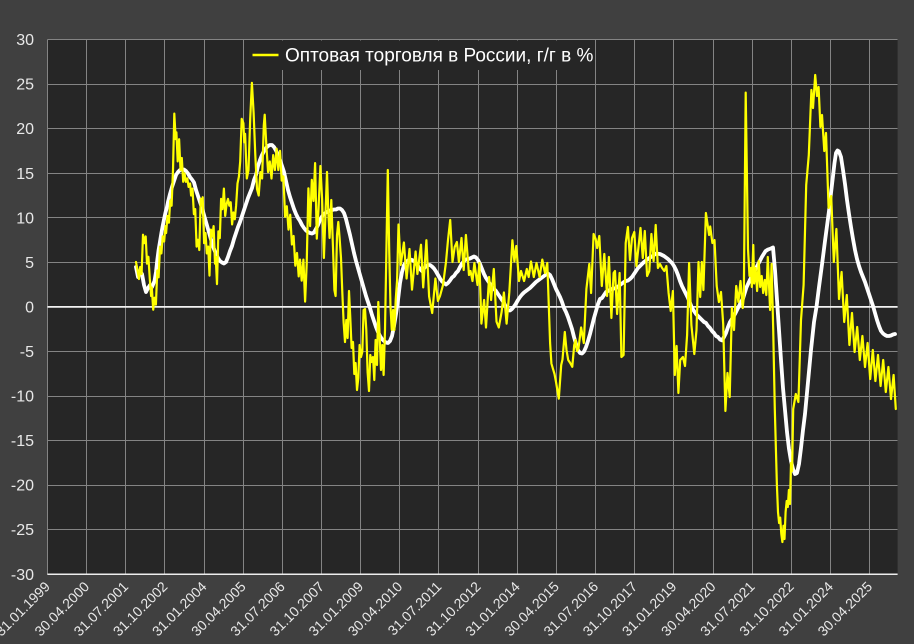  Describe the element at coordinates (25, 174) in the screenshot. I see `svg-text: 15` at that location.